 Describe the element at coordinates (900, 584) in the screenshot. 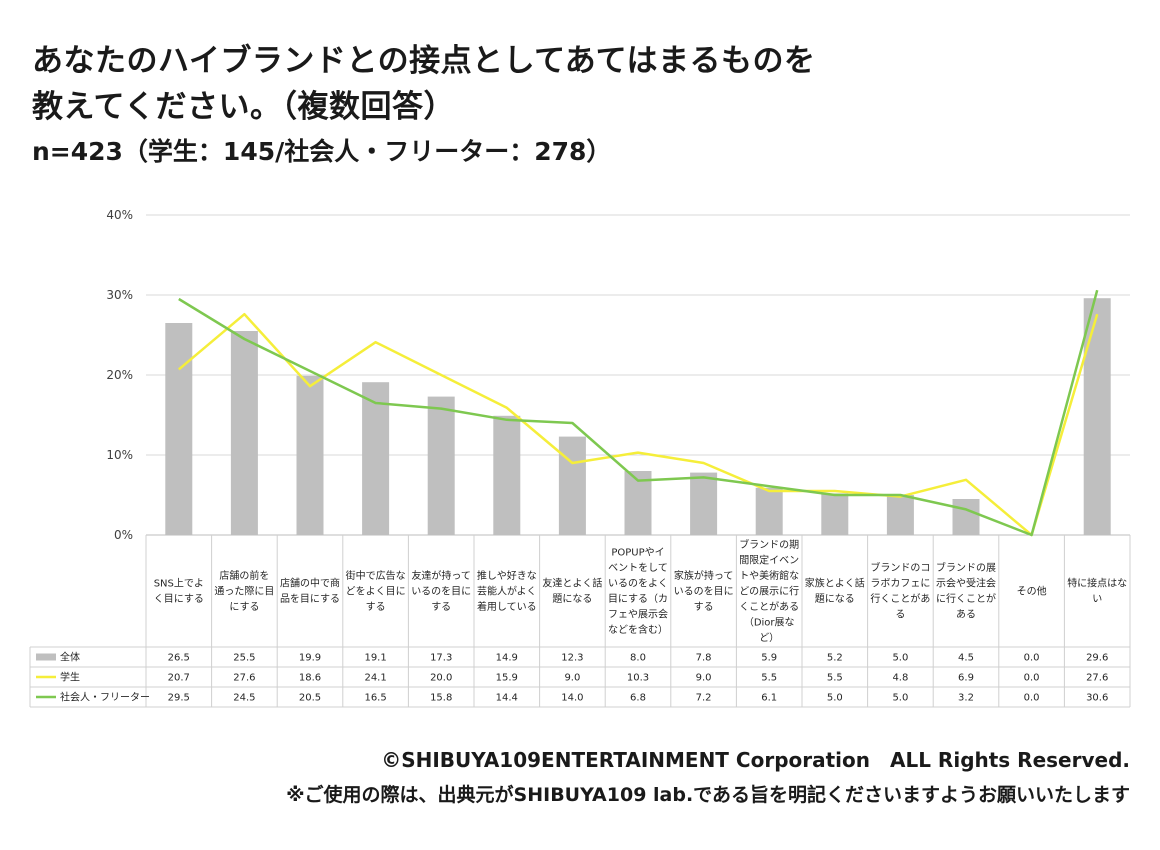

I see `category-label: ラボカフェに` at that location.